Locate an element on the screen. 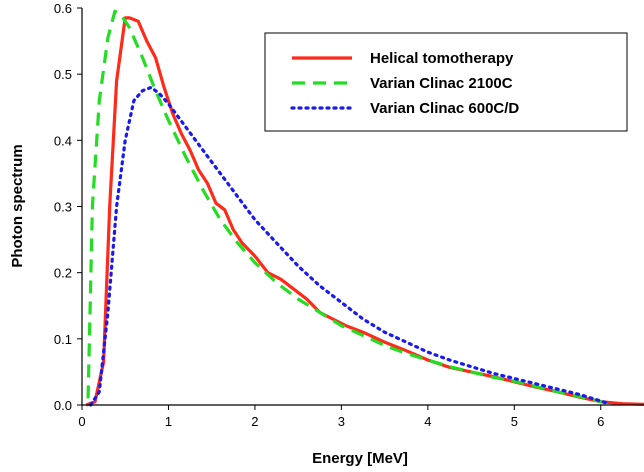  x-tick-label: 1 is located at coordinates (168, 421).